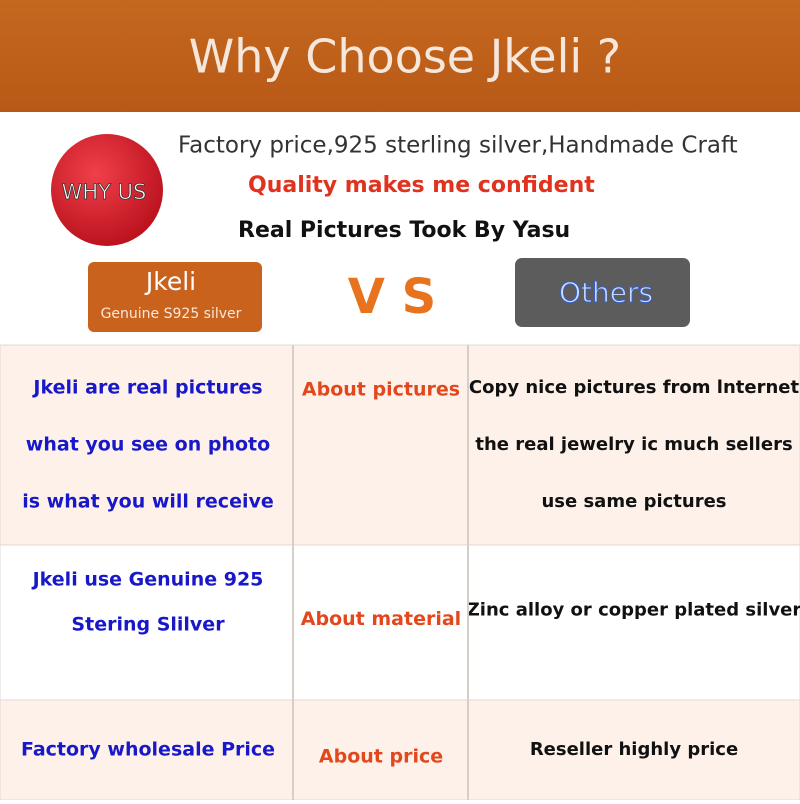 This screenshot has width=800, height=804. I want to click on intro-line: Real Pictures Took By Yasu, so click(404, 230).